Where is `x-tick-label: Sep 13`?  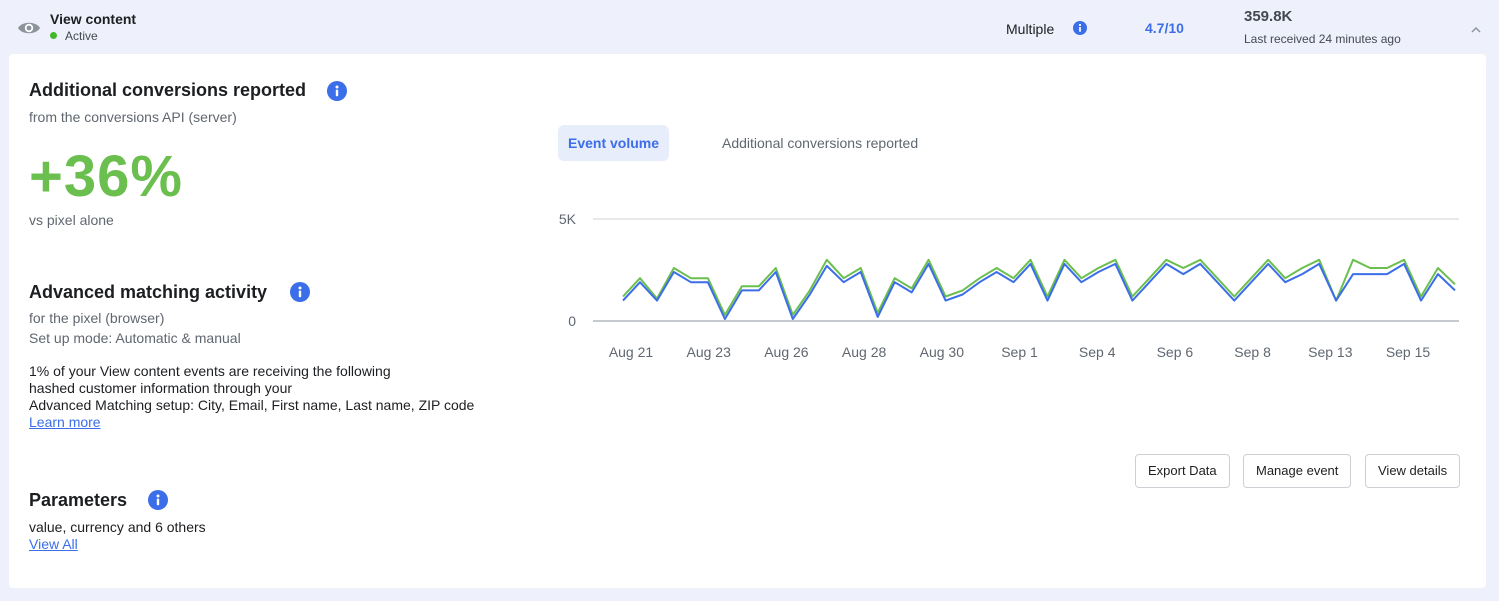 x-tick-label: Sep 13 is located at coordinates (1330, 352).